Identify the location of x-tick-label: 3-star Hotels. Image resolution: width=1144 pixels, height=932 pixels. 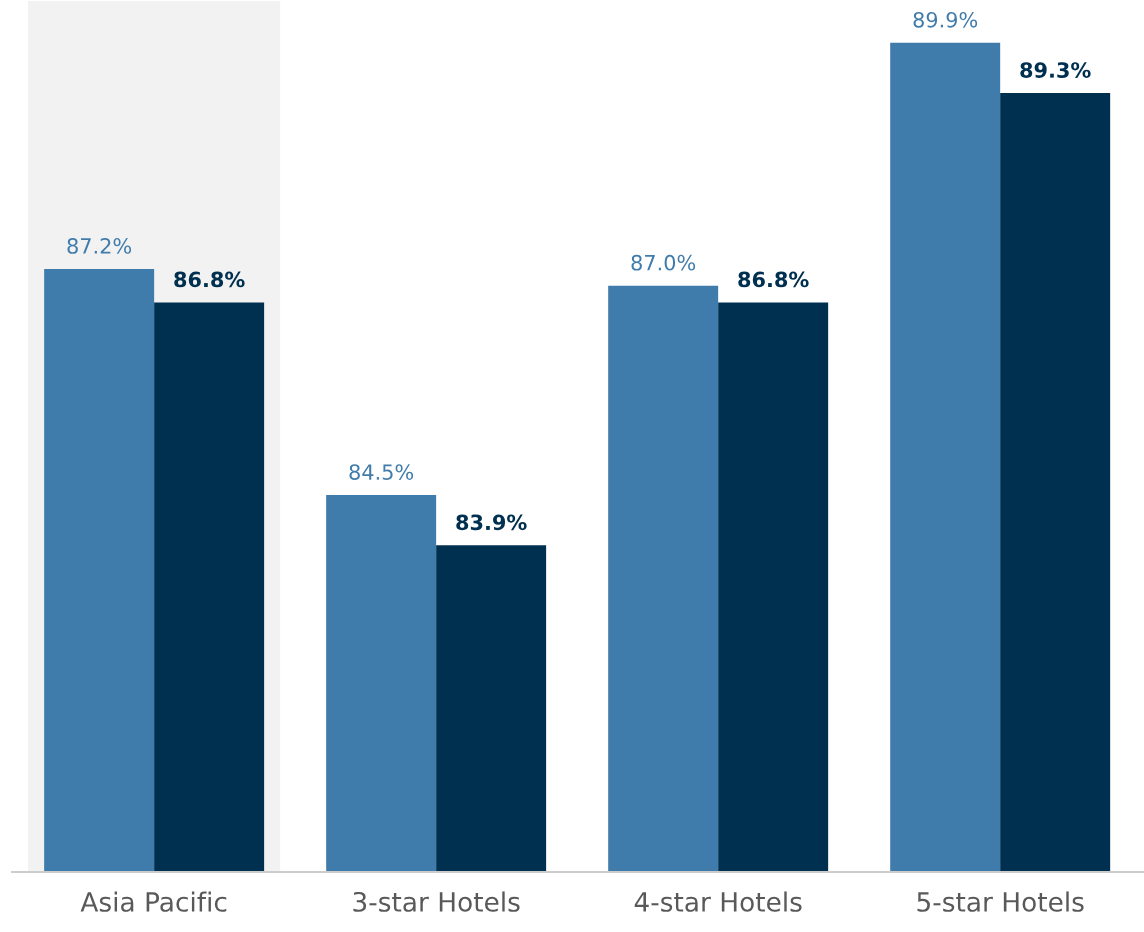
(436, 901).